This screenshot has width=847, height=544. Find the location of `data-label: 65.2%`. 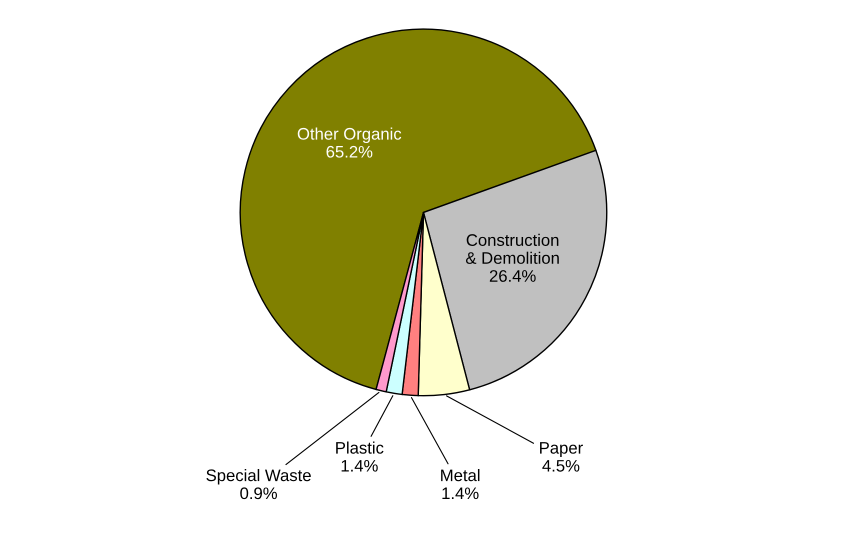

data-label: 65.2% is located at coordinates (349, 152).